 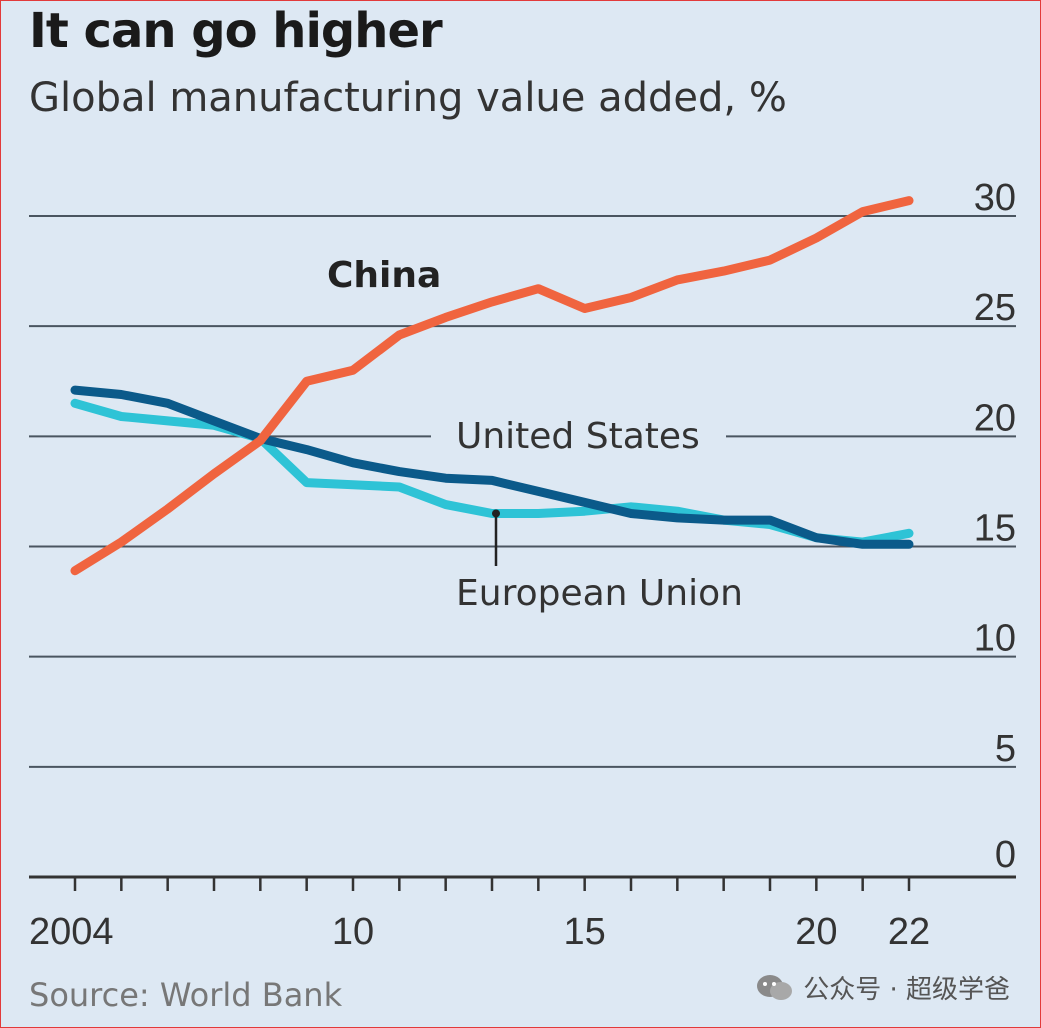 What do you see at coordinates (995, 529) in the screenshot?
I see `y-tick-label: 15` at bounding box center [995, 529].